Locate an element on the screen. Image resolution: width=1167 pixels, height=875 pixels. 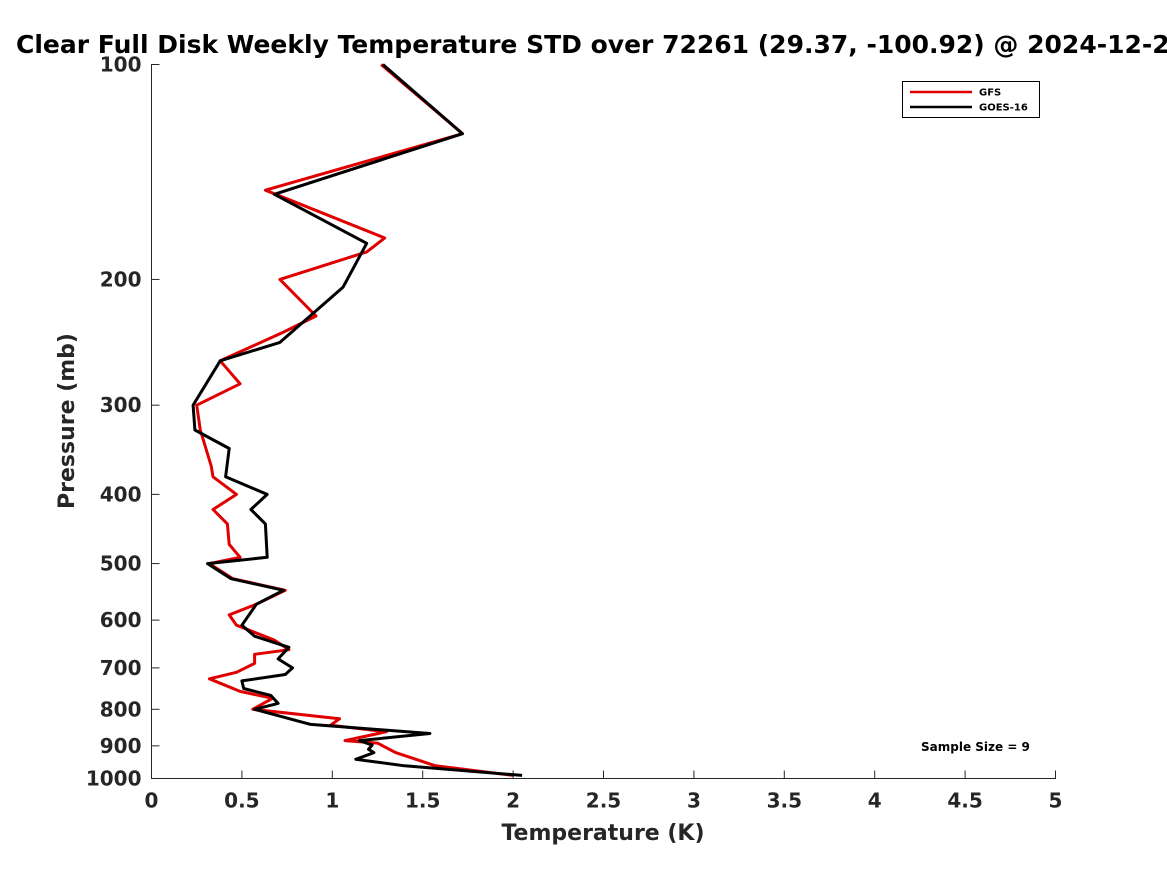
y-tick-label: 200 is located at coordinates (121, 279).